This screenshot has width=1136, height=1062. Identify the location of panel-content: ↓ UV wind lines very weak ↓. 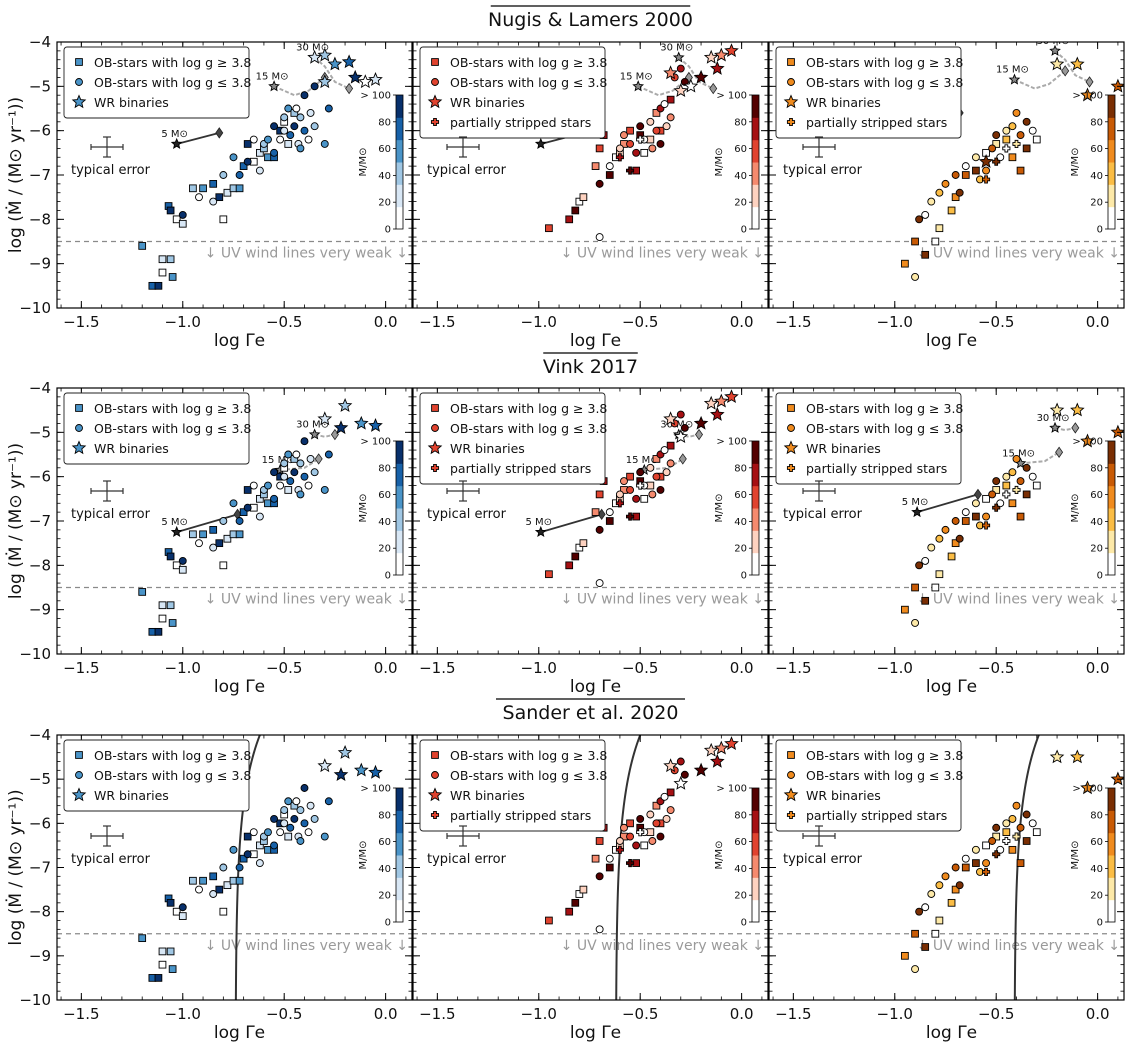
(234, 867).